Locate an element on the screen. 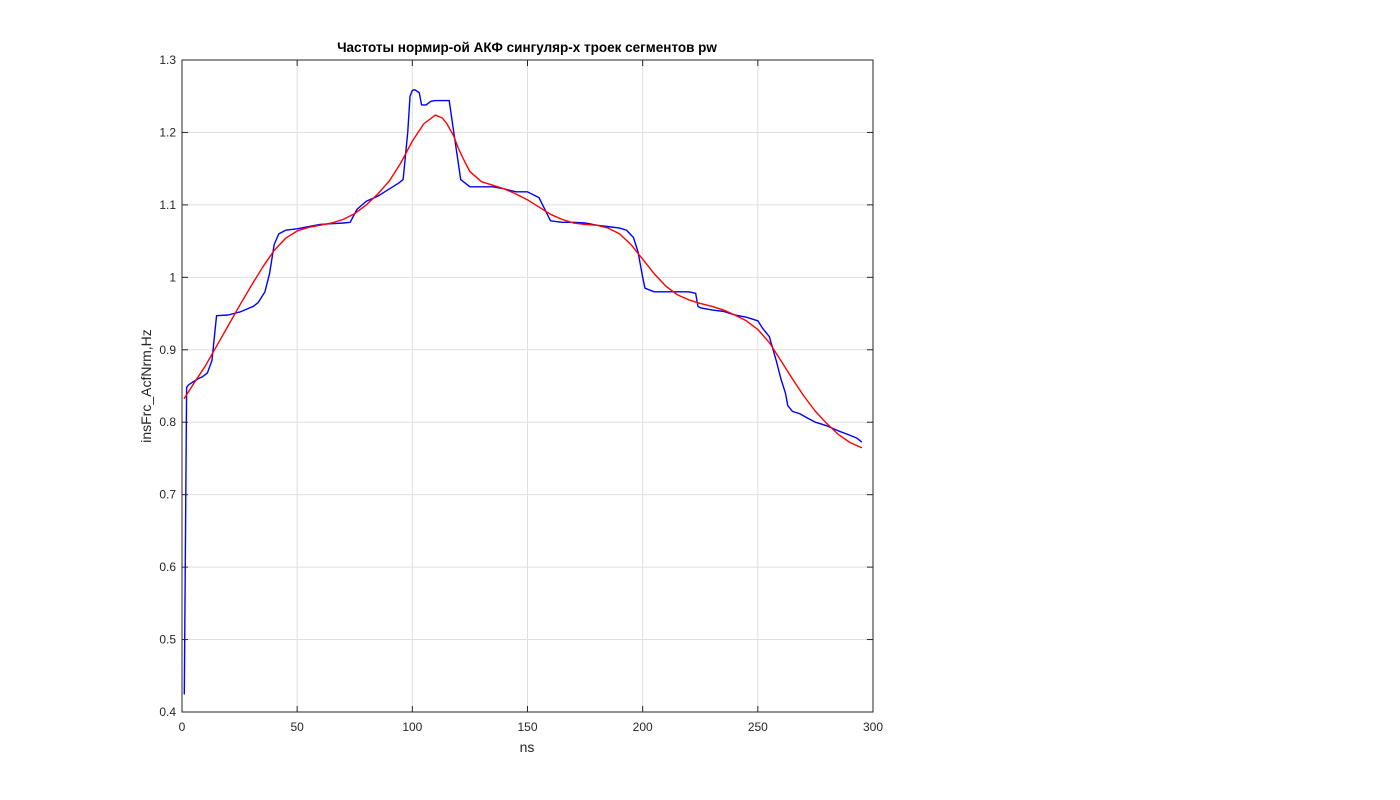 This screenshot has height=800, width=1400. y-tick-label: 0.5 is located at coordinates (167, 640).